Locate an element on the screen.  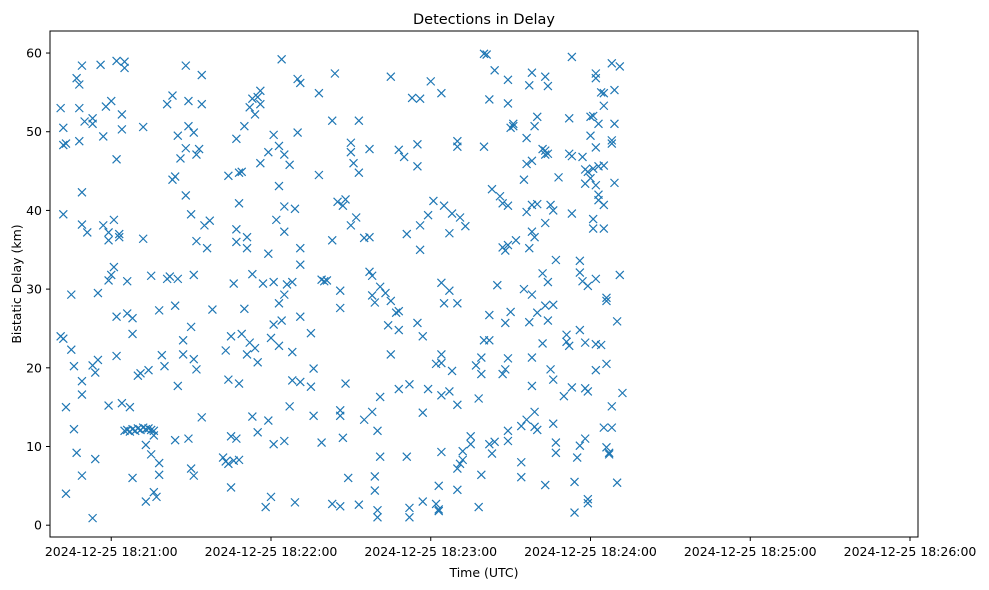
y-tick-label: 20 is located at coordinates (34, 367).